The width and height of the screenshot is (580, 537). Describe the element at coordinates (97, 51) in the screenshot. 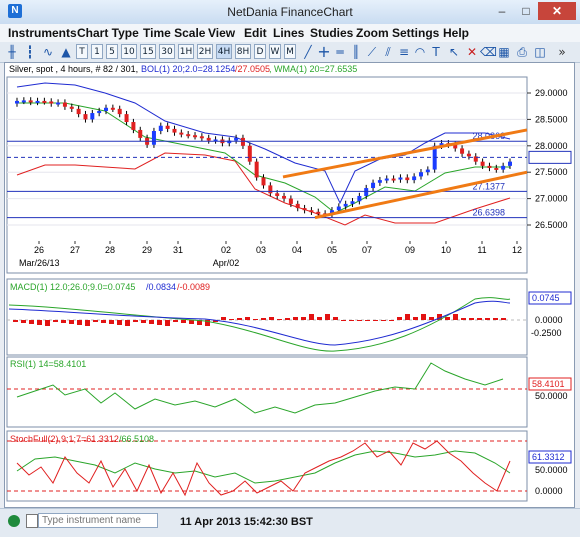

I see `timeframe-1m: 1` at that location.